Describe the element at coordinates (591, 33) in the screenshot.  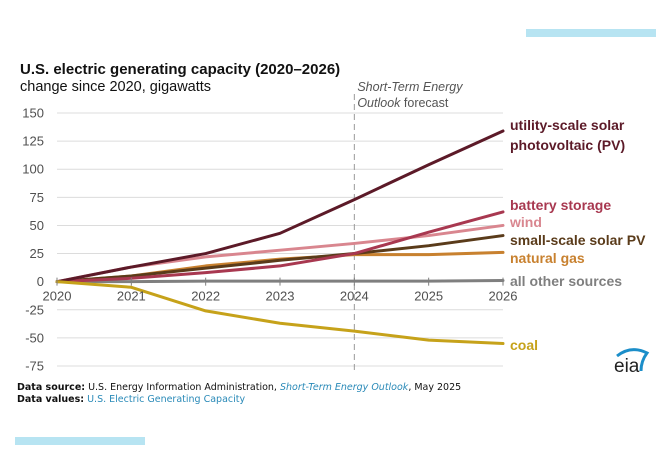
I see `decorative-top-bar` at that location.